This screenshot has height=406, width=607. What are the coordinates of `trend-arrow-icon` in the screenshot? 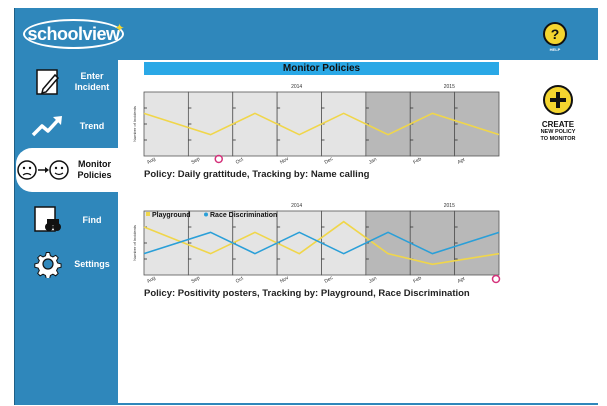 It's located at (48, 126).